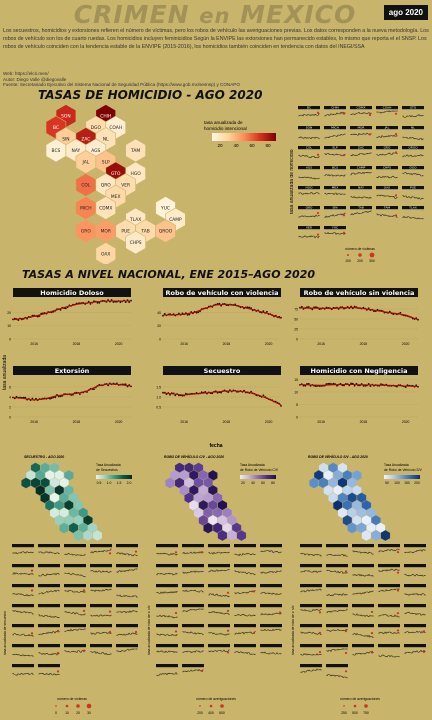 The image size is (432, 720). Describe the element at coordinates (149, 630) in the screenshot. I see `bottom-ylabel: tasa anualizada de robo de v. c/v` at that location.